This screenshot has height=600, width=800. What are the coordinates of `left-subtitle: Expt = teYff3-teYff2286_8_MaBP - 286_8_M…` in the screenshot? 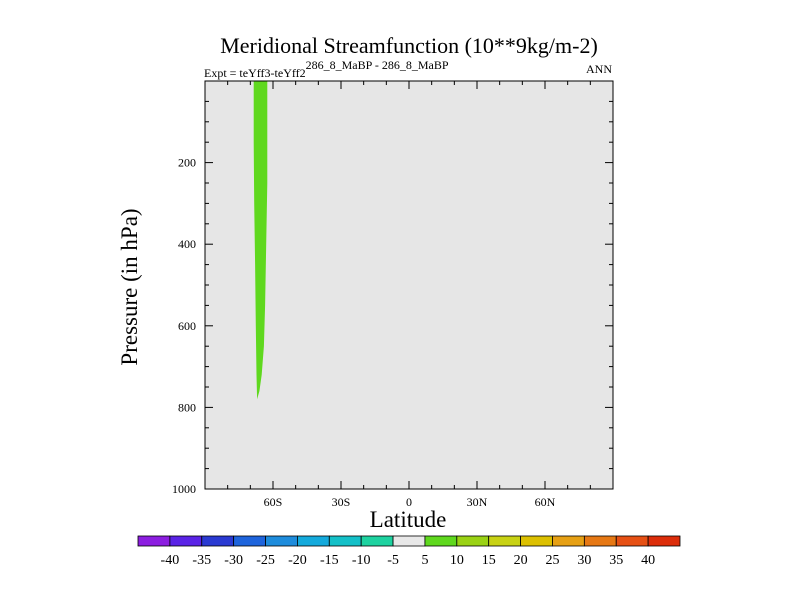 It's located at (326, 69).